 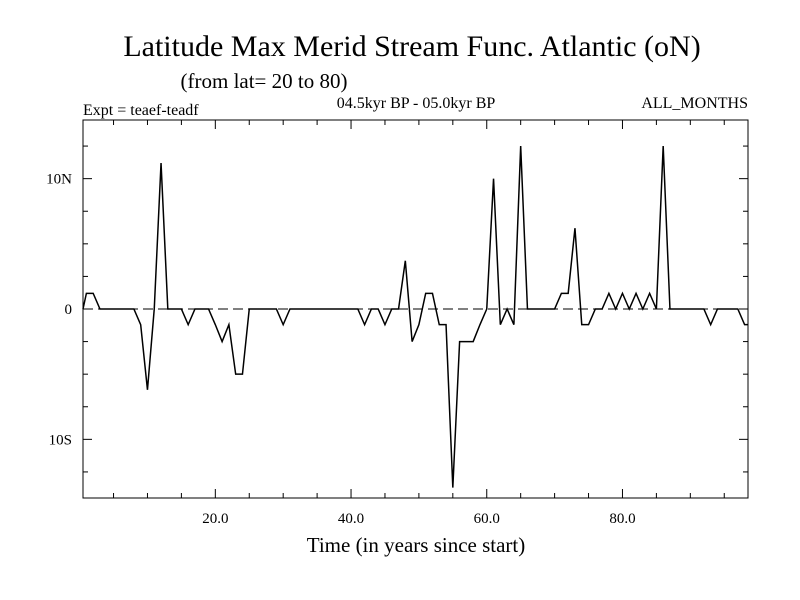 What do you see at coordinates (351, 519) in the screenshot?
I see `x-tick-label: 40.0` at bounding box center [351, 519].